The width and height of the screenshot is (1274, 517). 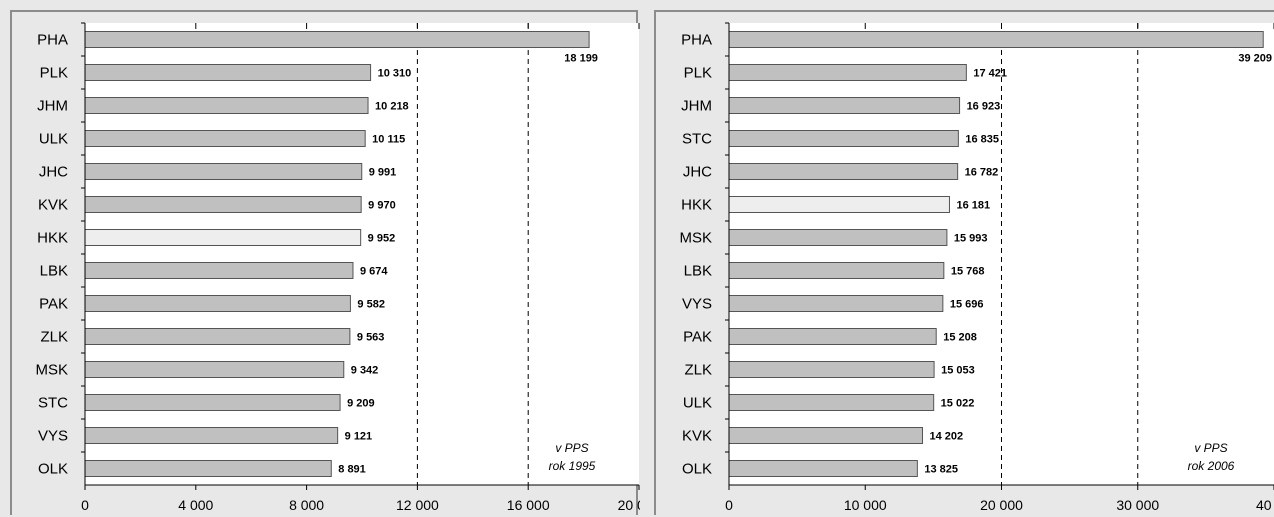 What do you see at coordinates (395, 74) in the screenshot?
I see `data-label: 10 310` at bounding box center [395, 74].